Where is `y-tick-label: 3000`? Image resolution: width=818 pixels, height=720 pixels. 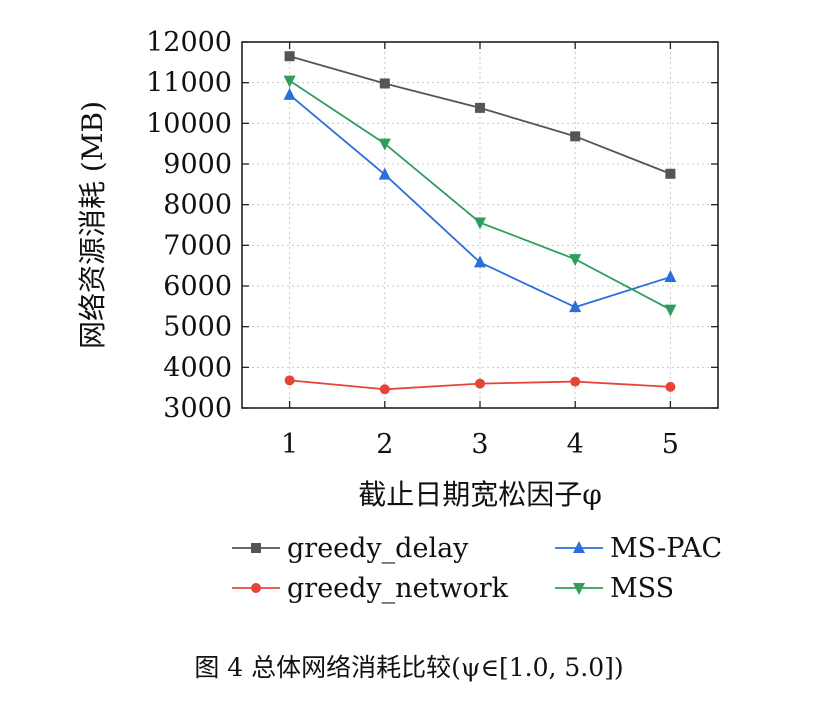 y-tick-label: 3000 is located at coordinates (197, 408).